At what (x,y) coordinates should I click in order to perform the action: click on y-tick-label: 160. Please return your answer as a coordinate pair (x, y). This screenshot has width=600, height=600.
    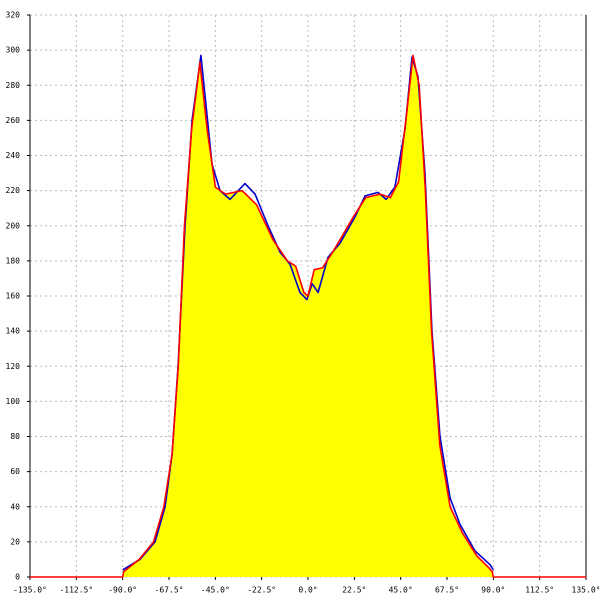
    Looking at the image, I should click on (13, 296).